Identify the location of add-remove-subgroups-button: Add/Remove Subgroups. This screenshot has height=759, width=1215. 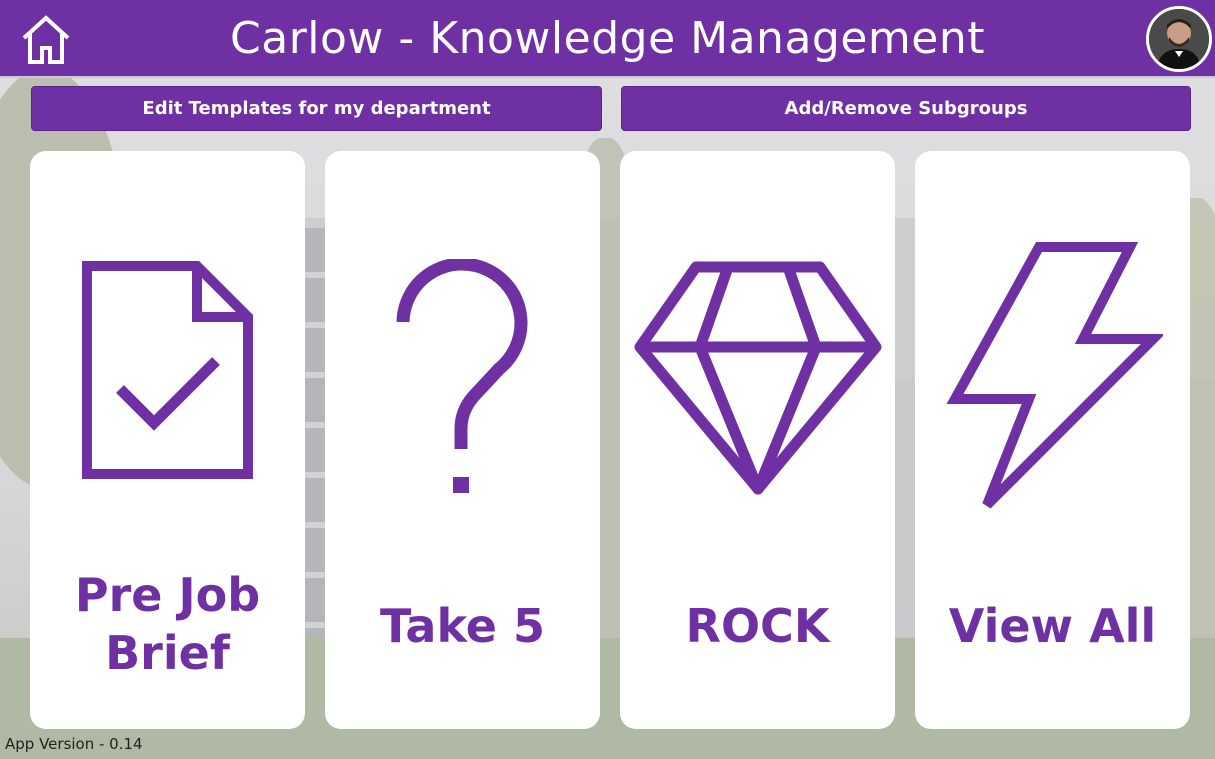
(906, 108).